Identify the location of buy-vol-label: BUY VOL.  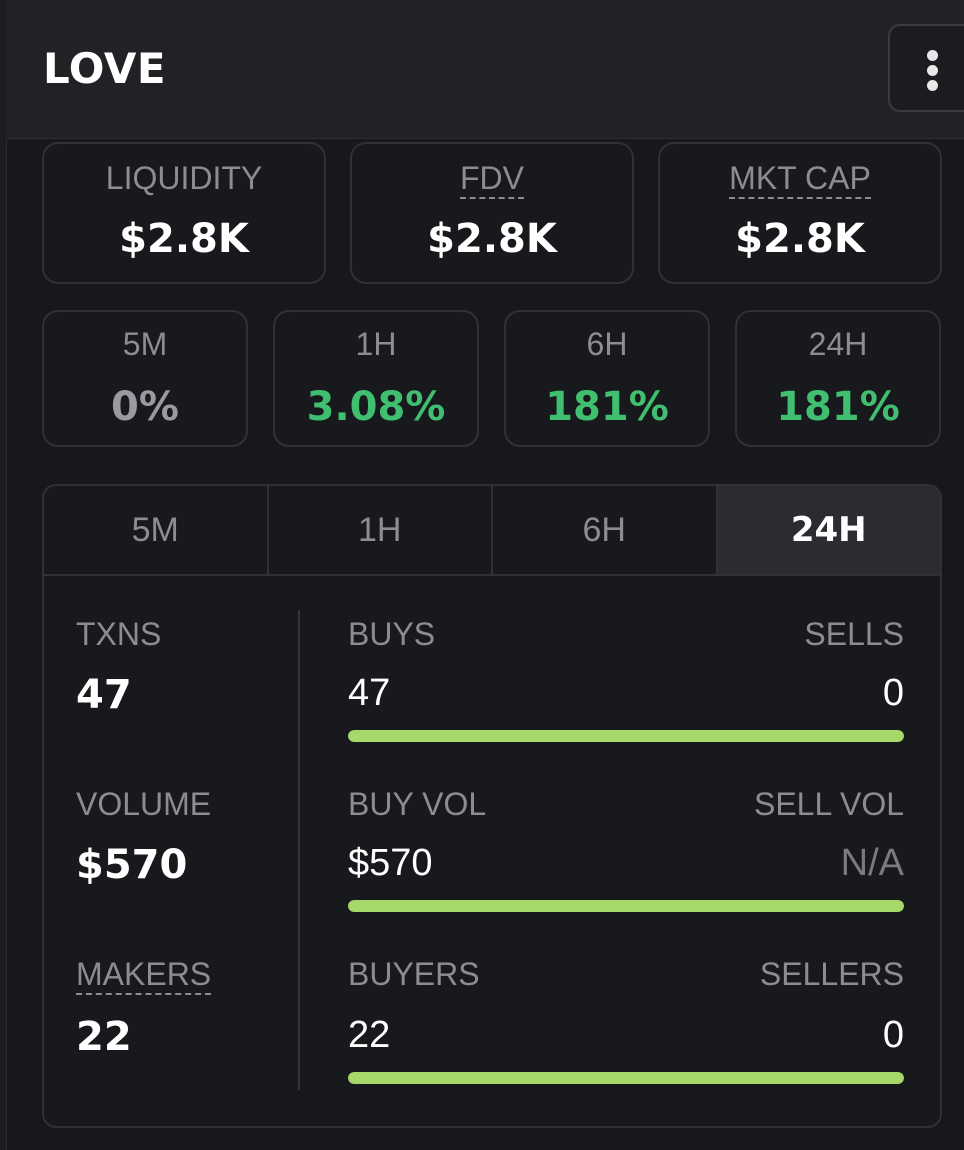
(417, 804).